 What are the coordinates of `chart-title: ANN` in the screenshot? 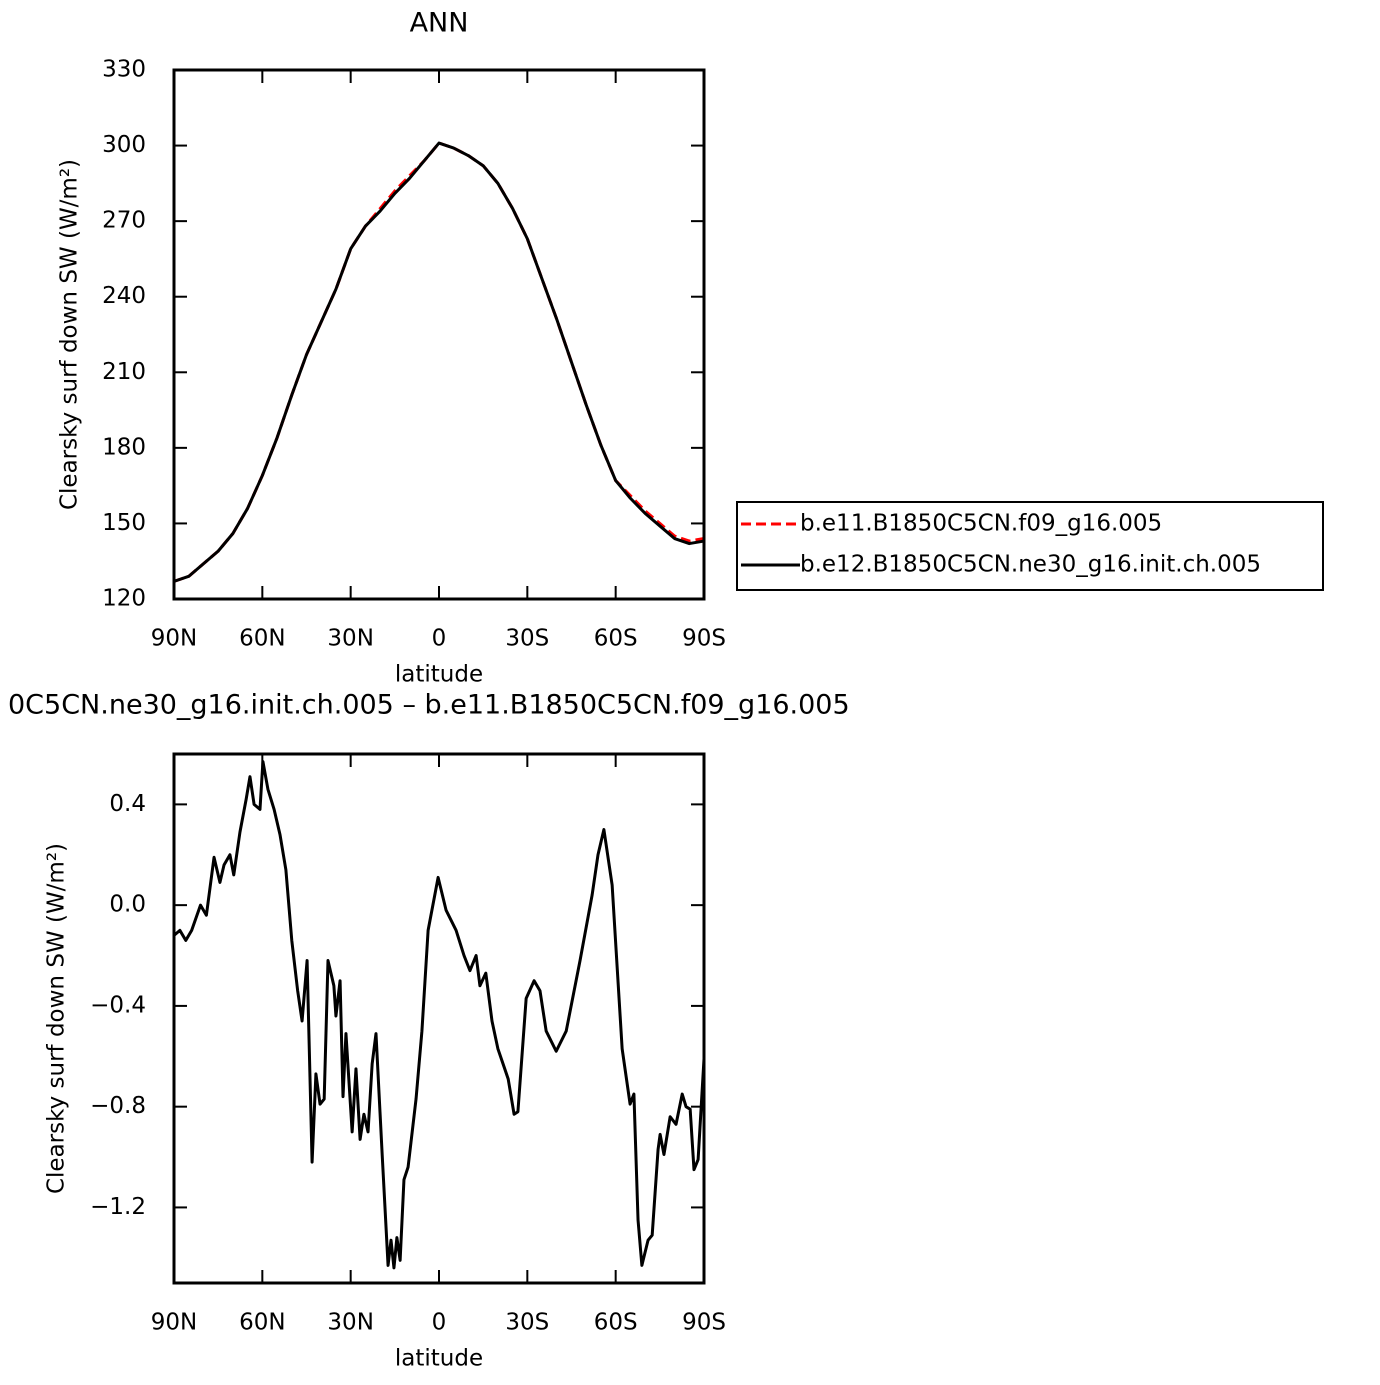 It's located at (439, 23).